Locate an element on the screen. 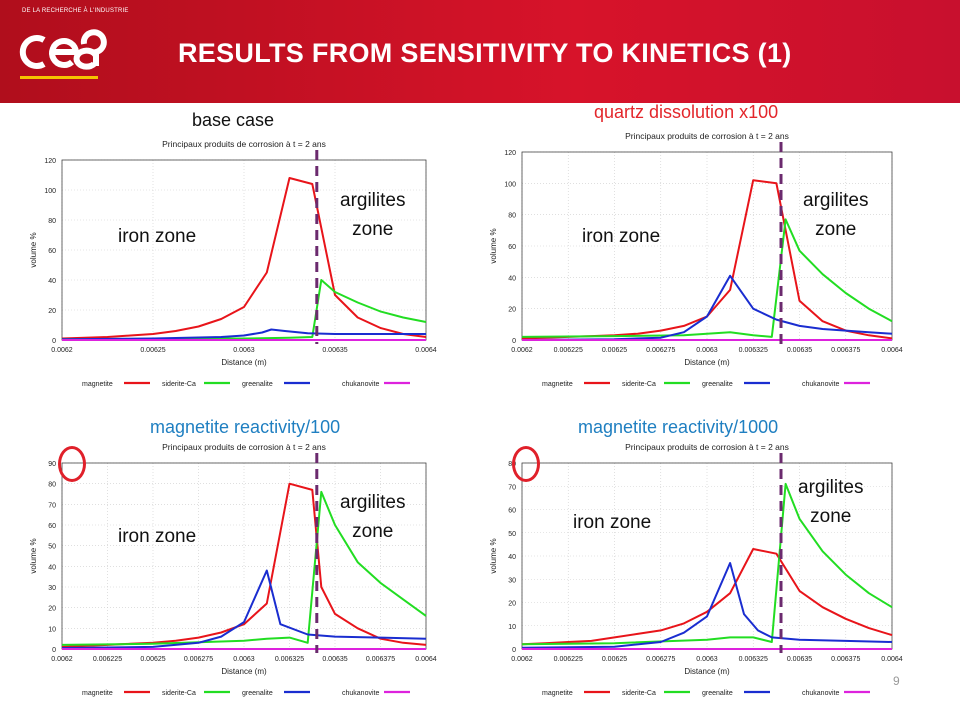  y-tick-label: 90 is located at coordinates (52, 464).